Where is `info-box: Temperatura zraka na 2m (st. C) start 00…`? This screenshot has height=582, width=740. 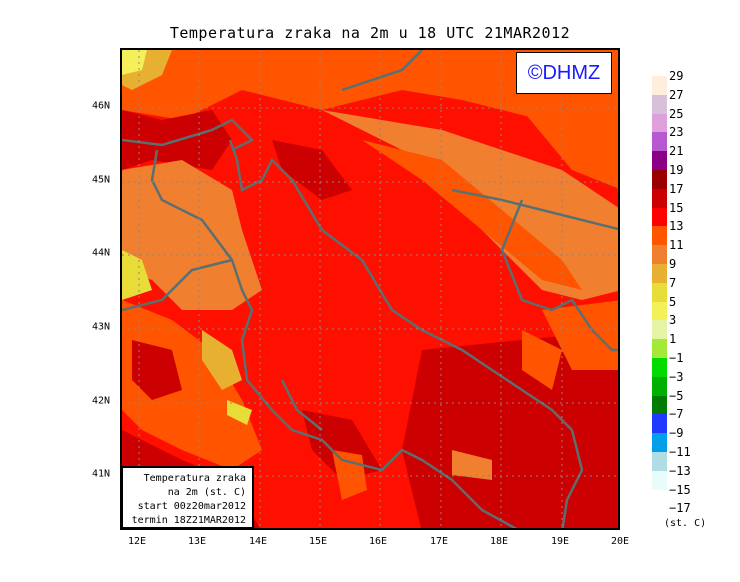 info-box: Temperatura zraka na 2m (st. C) start 00… is located at coordinates (187, 497).